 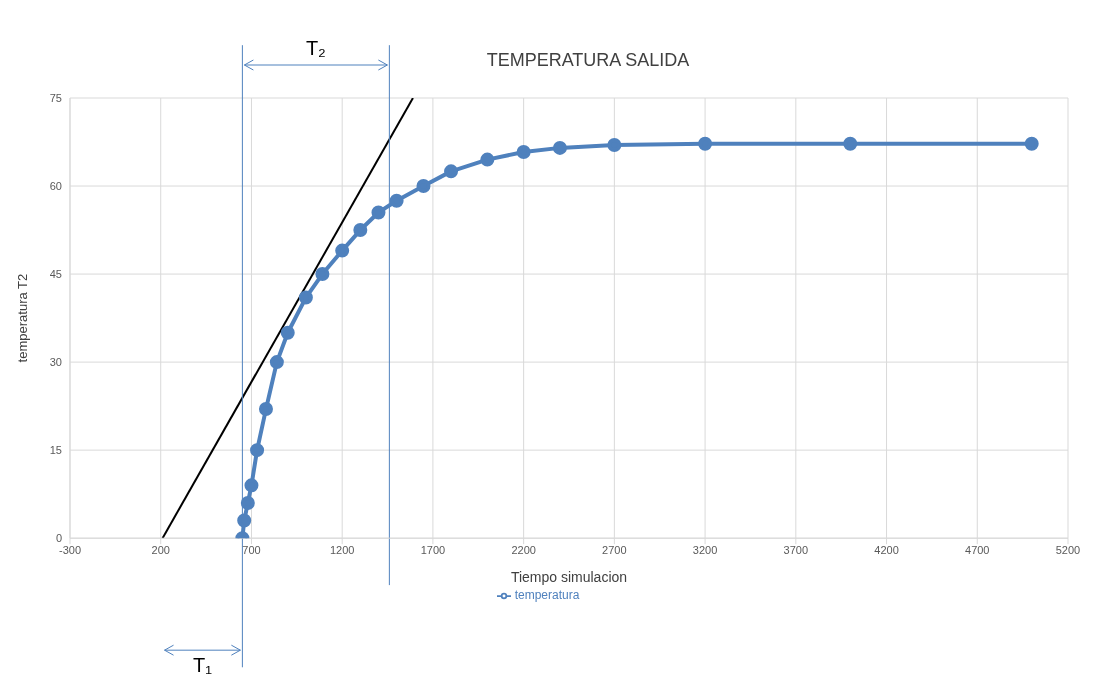 What do you see at coordinates (342, 549) in the screenshot?
I see `x-tick-label: 1200` at bounding box center [342, 549].